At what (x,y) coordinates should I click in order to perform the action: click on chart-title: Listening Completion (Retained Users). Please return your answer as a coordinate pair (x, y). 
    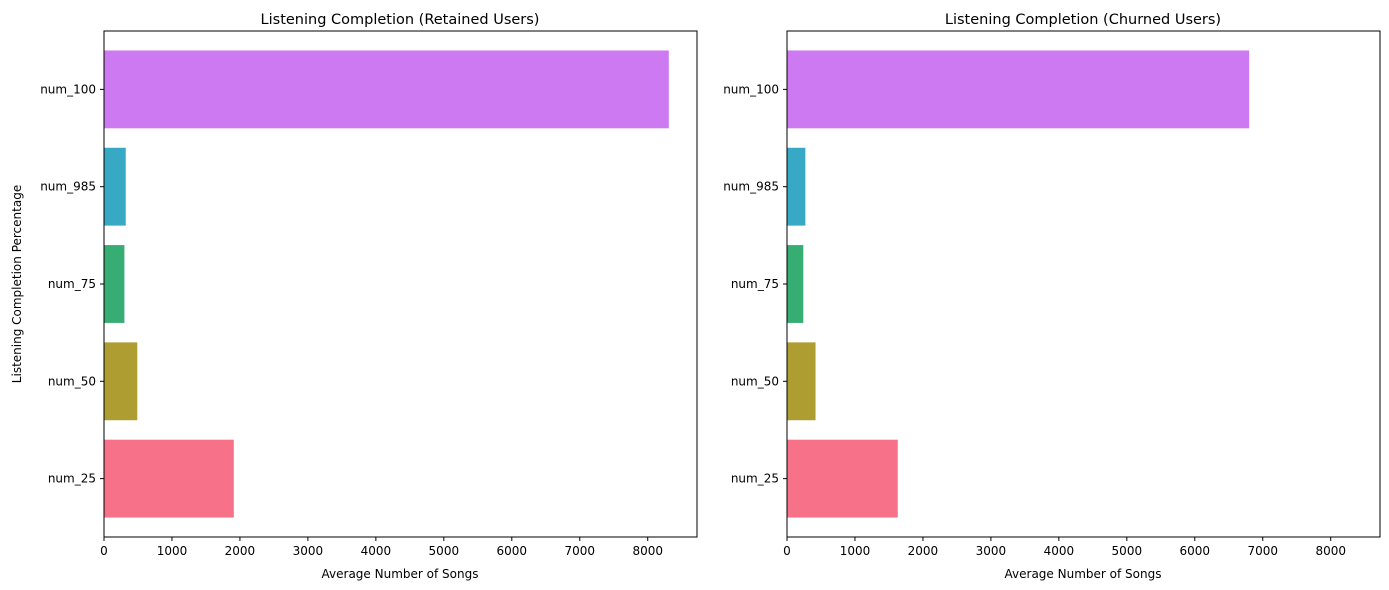
    Looking at the image, I should click on (400, 20).